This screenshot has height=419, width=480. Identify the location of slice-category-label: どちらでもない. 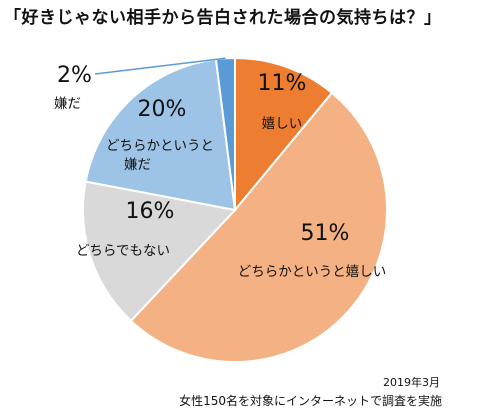
(123, 251).